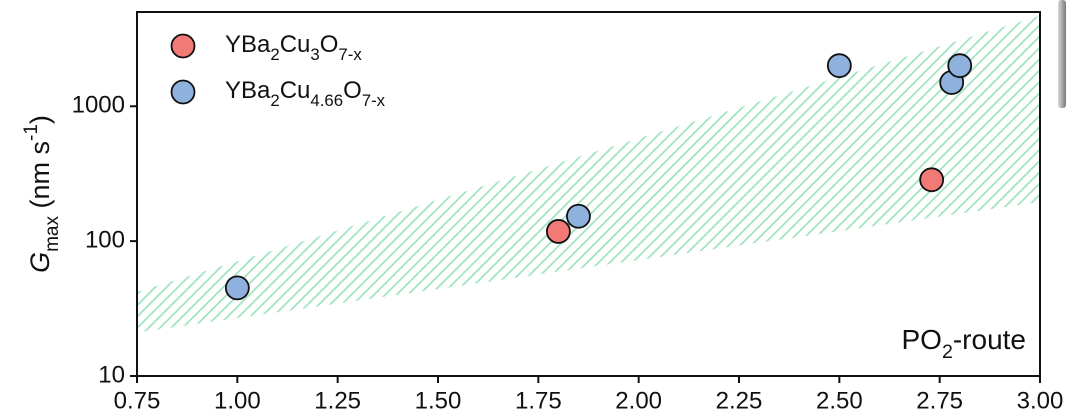  Describe the element at coordinates (438, 400) in the screenshot. I see `x-tick-label: 1.50` at that location.